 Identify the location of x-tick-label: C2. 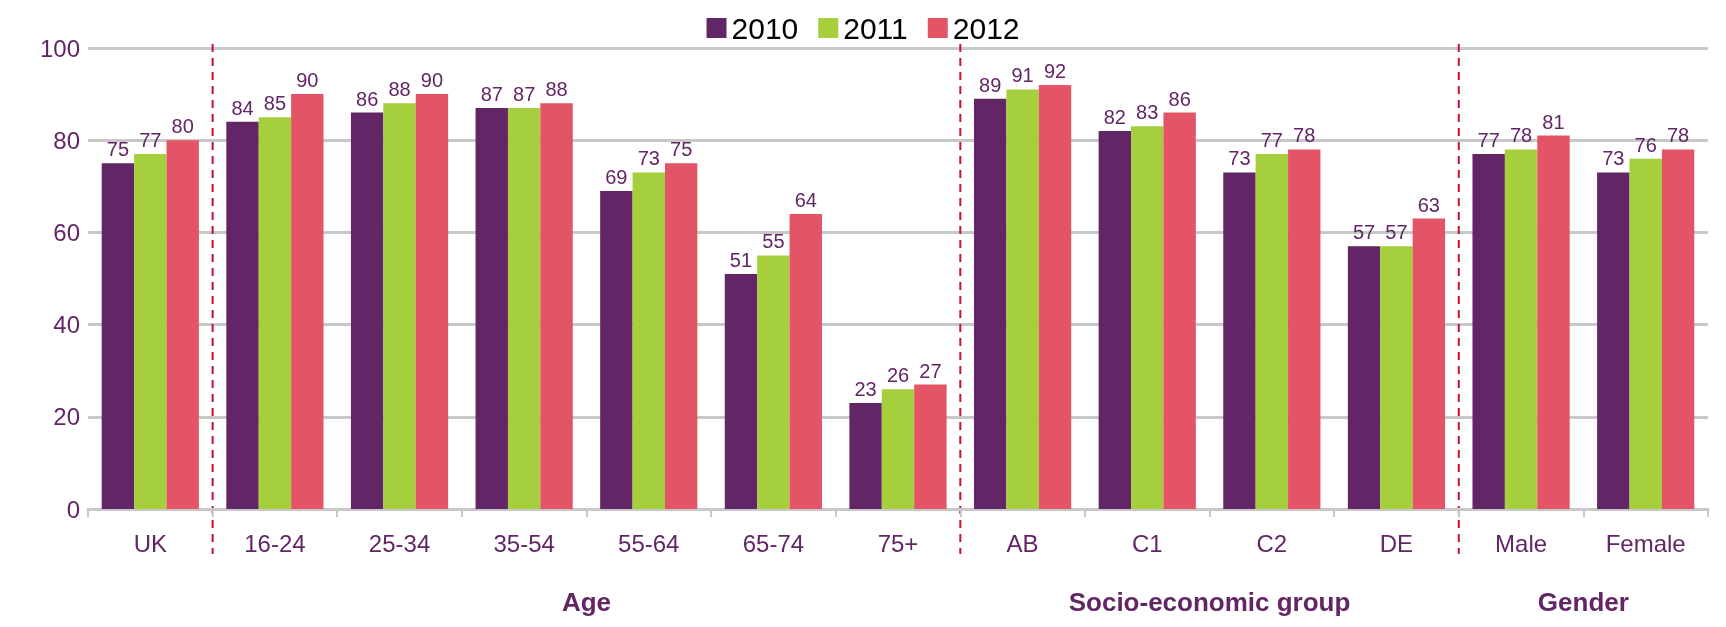
(1272, 543).